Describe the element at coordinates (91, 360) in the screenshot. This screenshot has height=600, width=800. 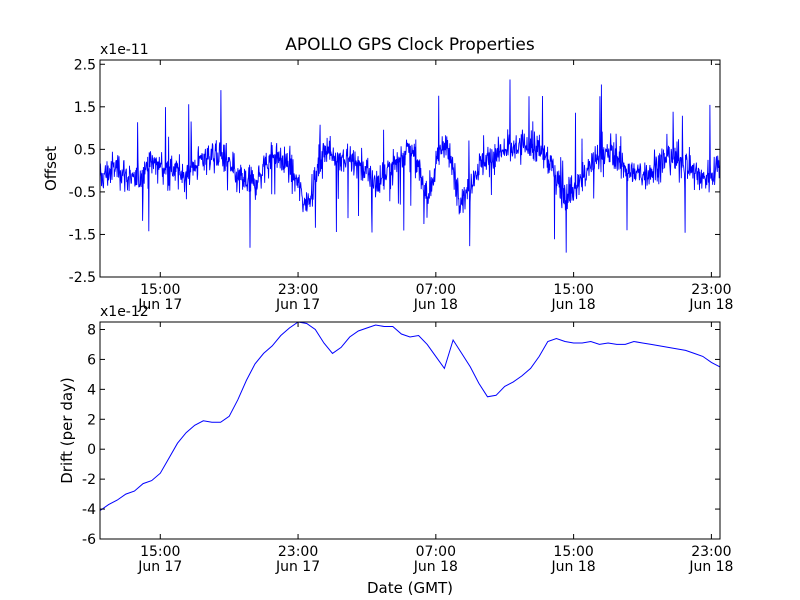
I see `drift-ytick-label: 6` at that location.